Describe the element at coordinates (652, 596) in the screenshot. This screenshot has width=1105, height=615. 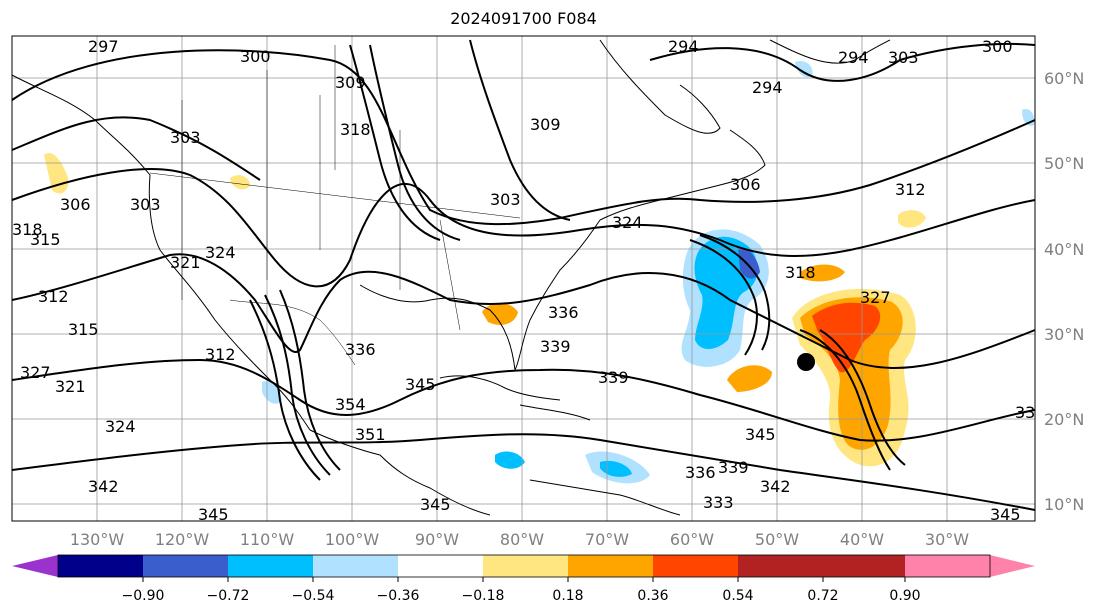
I see `colorbar-tick-label: 0.36` at that location.